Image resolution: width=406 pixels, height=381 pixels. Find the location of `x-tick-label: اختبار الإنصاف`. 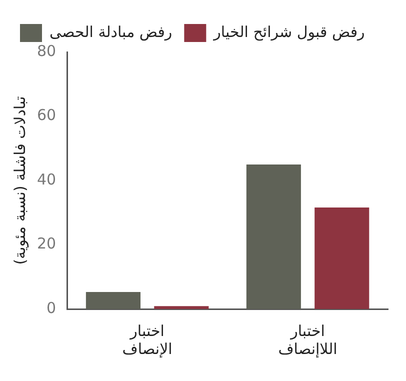

x-tick-label: اختبار الإنصاف is located at coordinates (147, 340).